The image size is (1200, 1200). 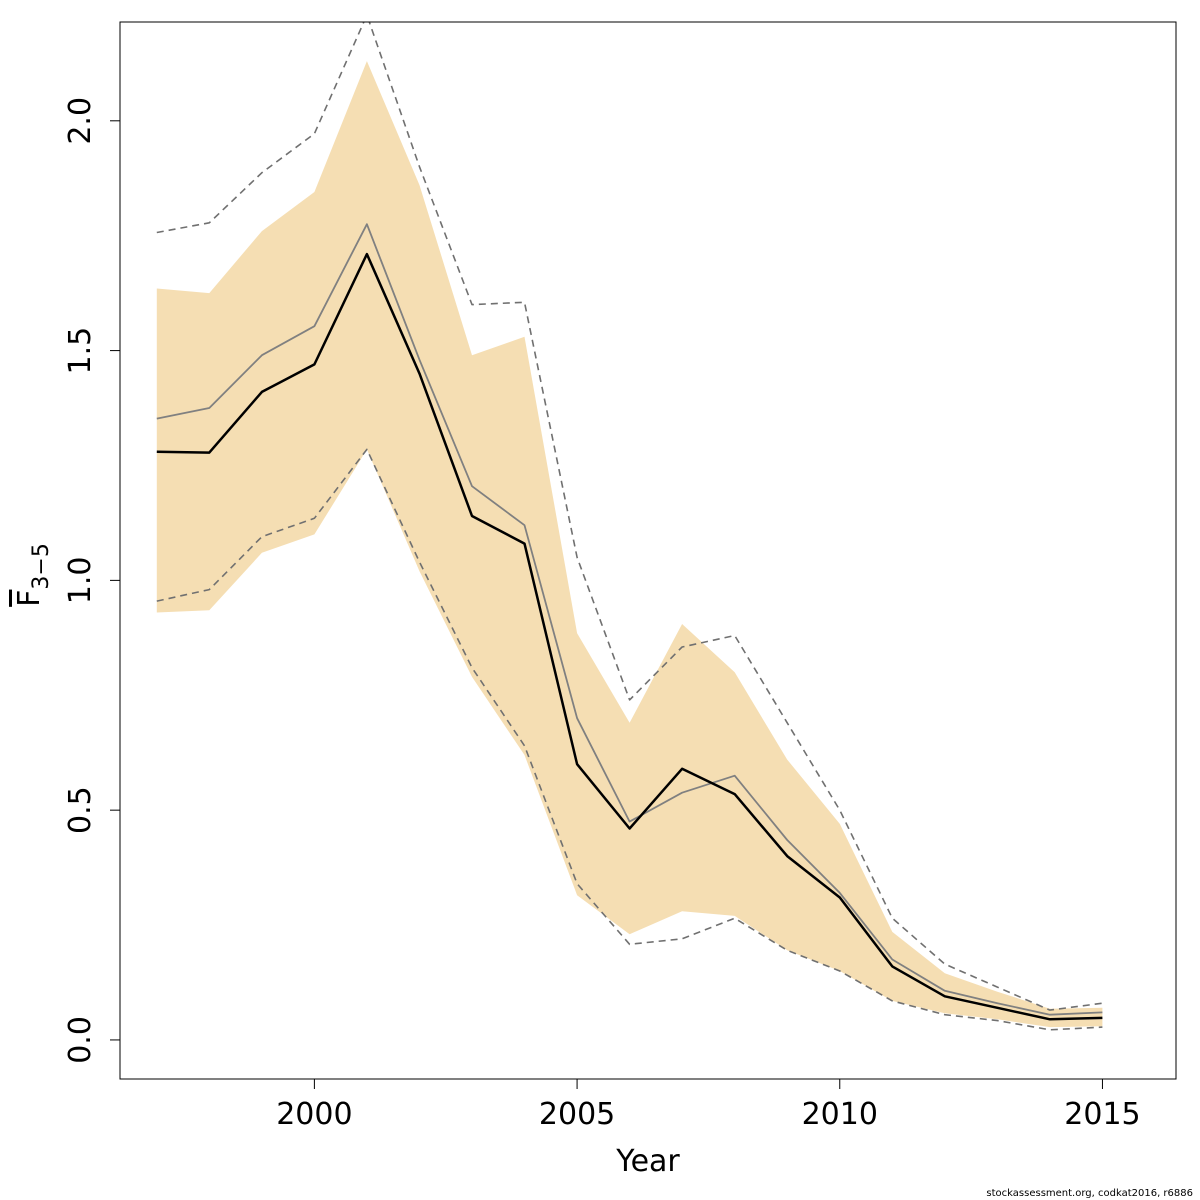 I want to click on svg-text: 1.0, so click(x=80, y=581).